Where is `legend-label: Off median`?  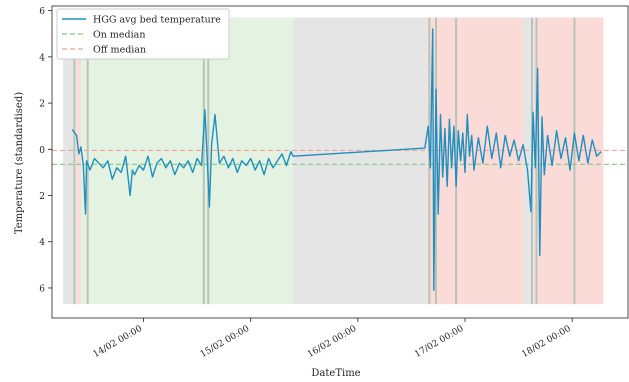
legend-label: Off median is located at coordinates (119, 50).